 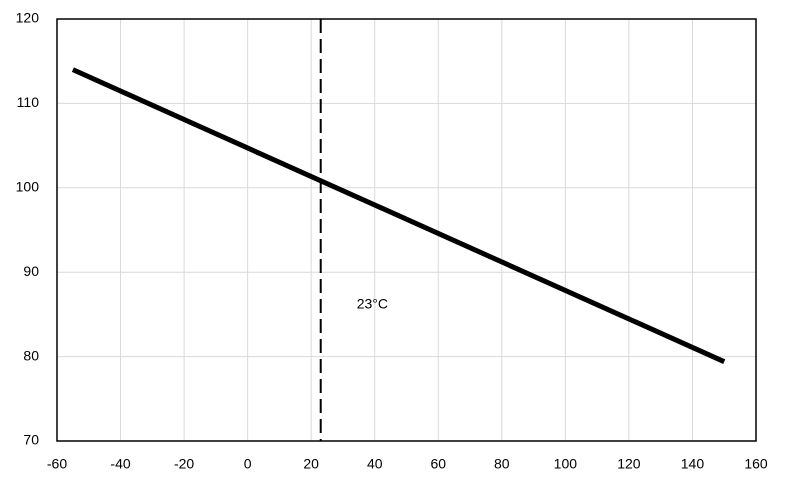 I want to click on x-tick-label: 120, so click(x=629, y=464).